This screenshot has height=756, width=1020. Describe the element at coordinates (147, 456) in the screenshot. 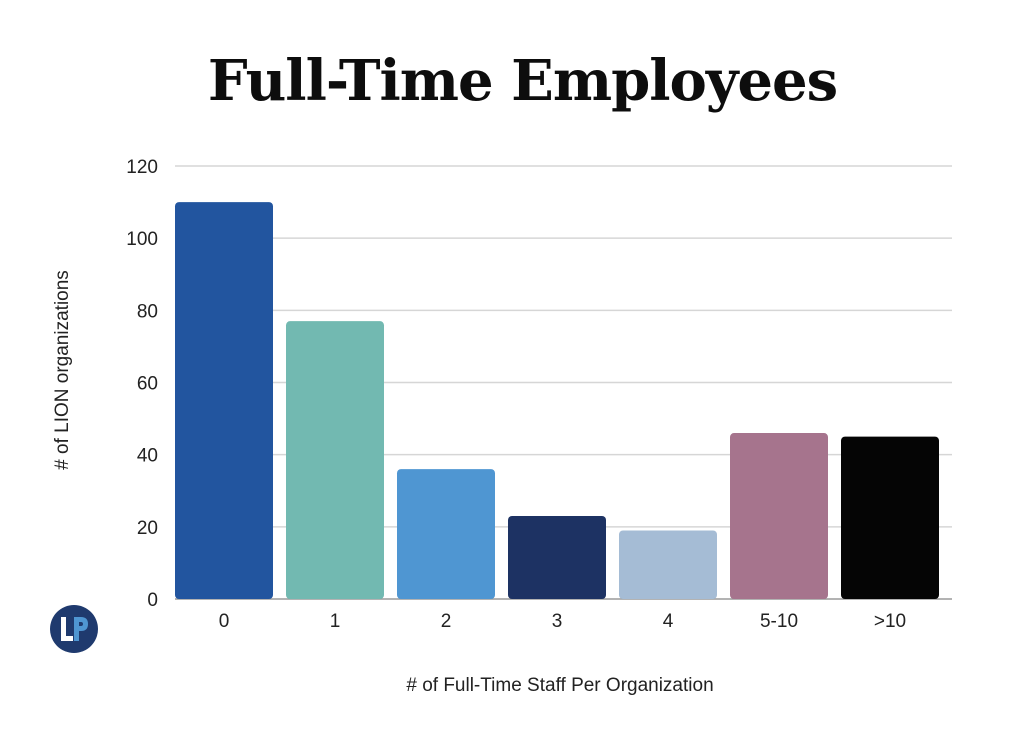

I see `y-tick-label: 40` at that location.